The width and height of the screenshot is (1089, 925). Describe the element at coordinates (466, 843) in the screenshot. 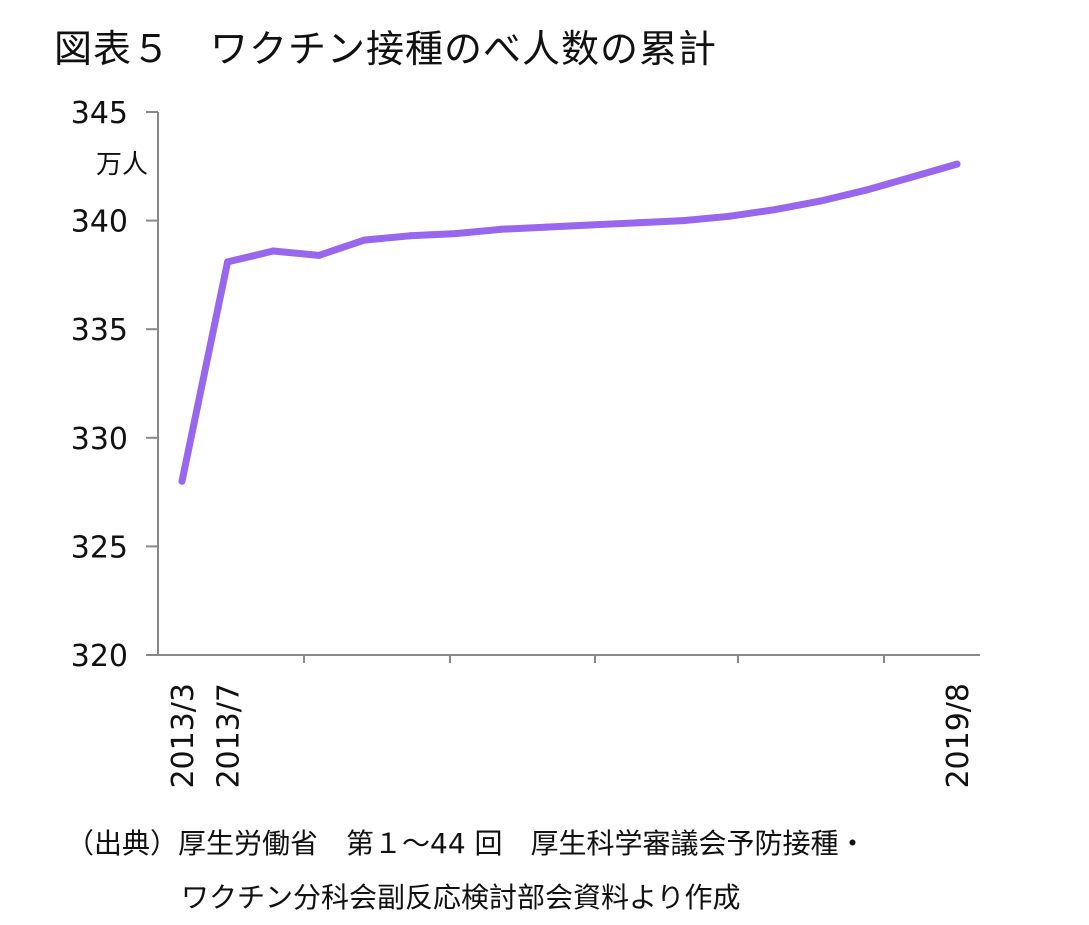

I see `source-note-line-1: （出典）厚生労働省 第１～44 回 厚生科学審議会予防接種・` at that location.